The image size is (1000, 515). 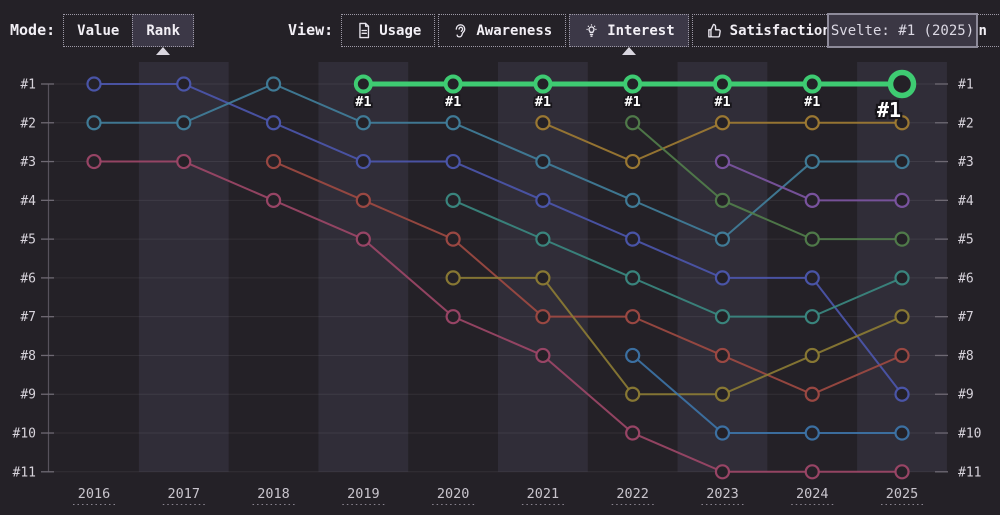 I want to click on view-option-label: Awareness, so click(x=514, y=30).